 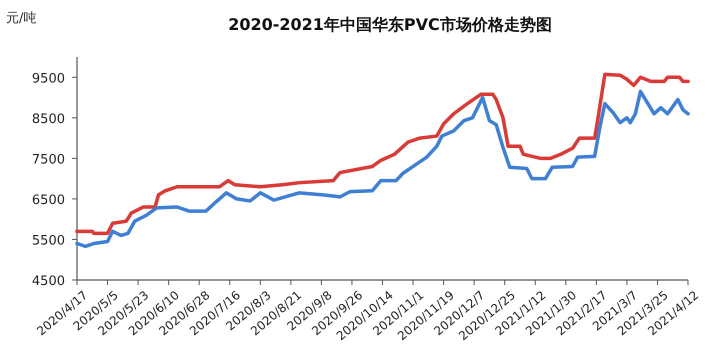 I want to click on chart-title: 2020-2021年中国华东PVC市场价格走势图, so click(x=390, y=24).